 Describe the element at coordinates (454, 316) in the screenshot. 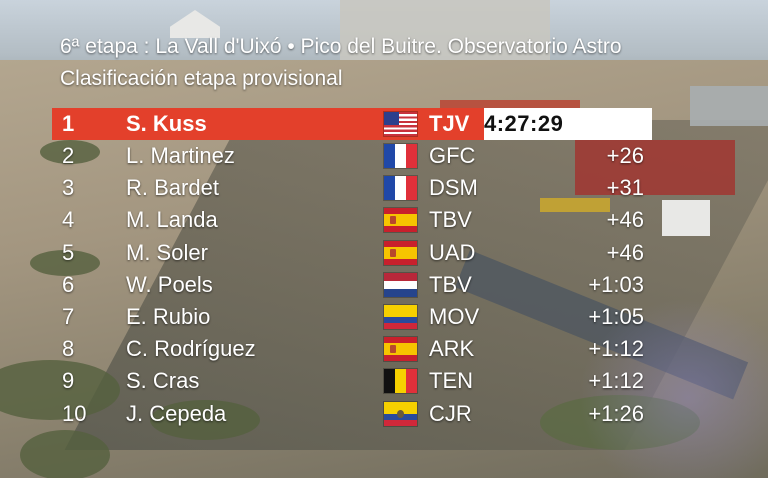

I see `team-code: MOV` at that location.